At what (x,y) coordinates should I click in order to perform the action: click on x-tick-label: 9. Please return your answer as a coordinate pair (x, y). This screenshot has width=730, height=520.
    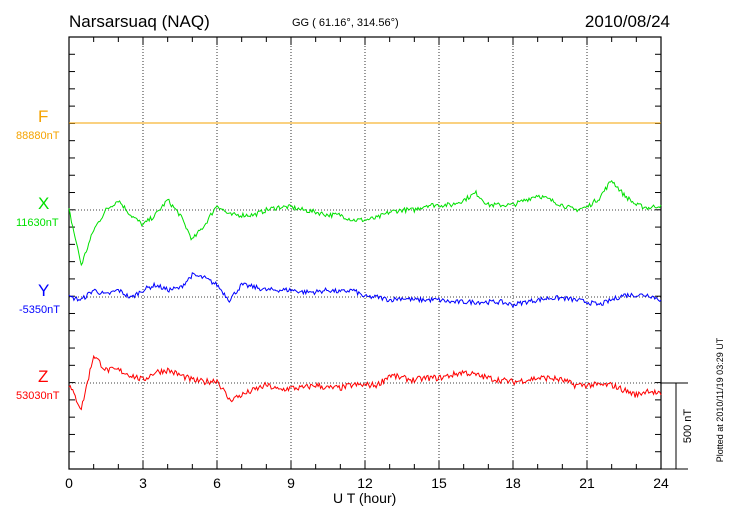
    Looking at the image, I should click on (291, 483).